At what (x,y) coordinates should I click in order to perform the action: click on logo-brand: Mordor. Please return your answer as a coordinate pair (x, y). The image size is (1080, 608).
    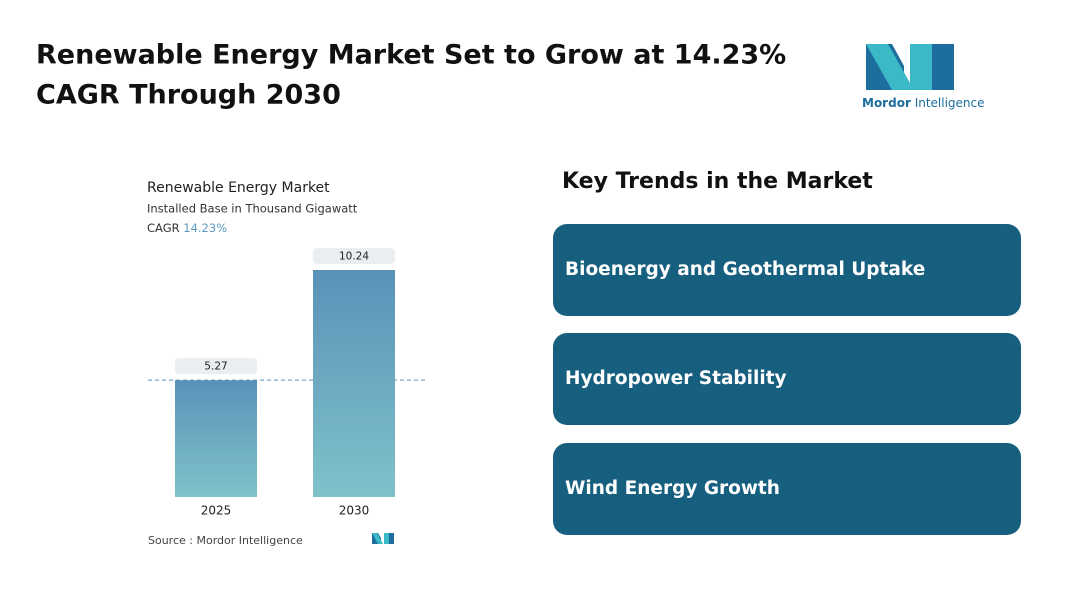
    Looking at the image, I should click on (886, 103).